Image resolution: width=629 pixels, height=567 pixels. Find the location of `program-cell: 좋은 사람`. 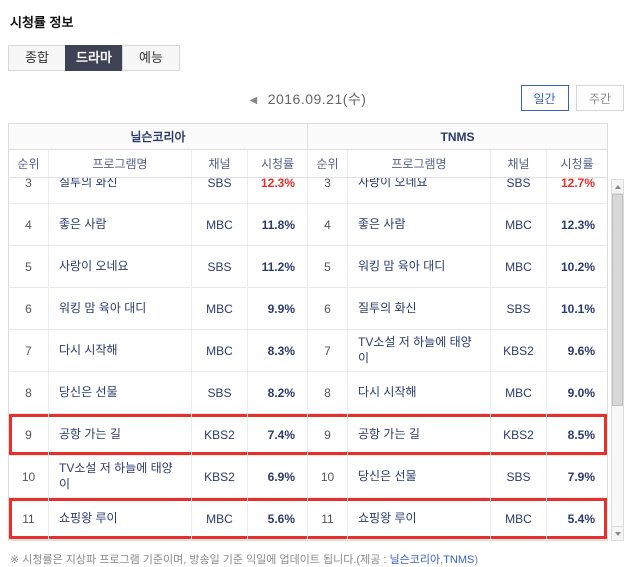

program-cell: 좋은 사람 is located at coordinates (419, 224).